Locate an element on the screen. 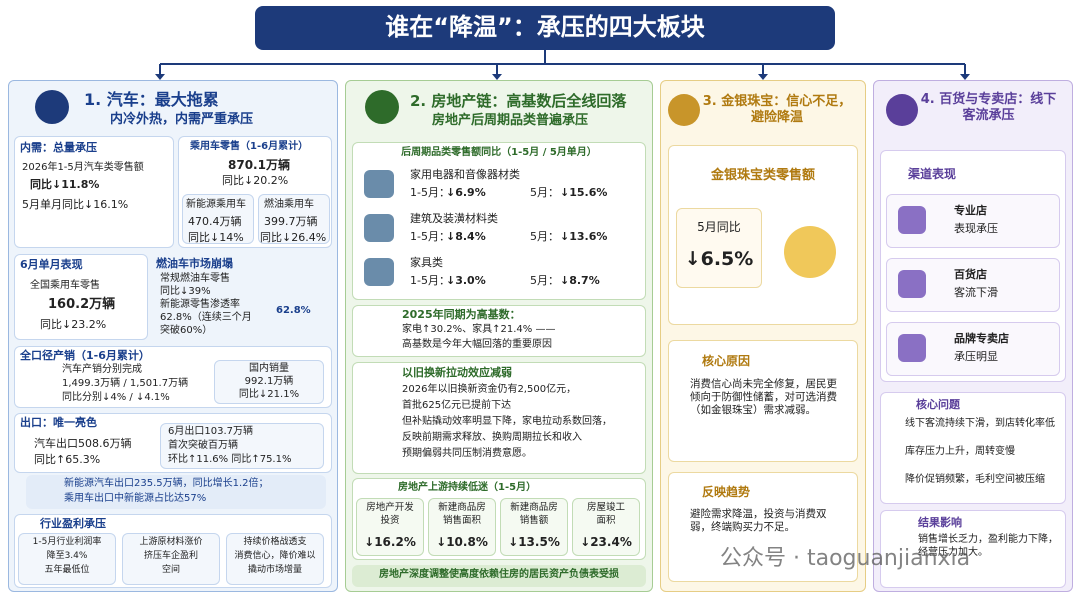 This screenshot has width=1080, height=607. text: 1,499.3万辆 / 1,501.7万辆 is located at coordinates (125, 383).